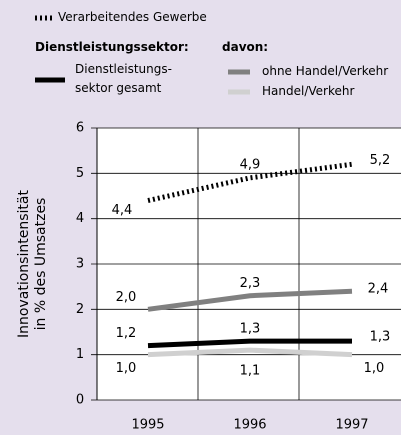 The height and width of the screenshot is (435, 401). What do you see at coordinates (250, 164) in the screenshot?
I see `data-label: 4,9` at bounding box center [250, 164].